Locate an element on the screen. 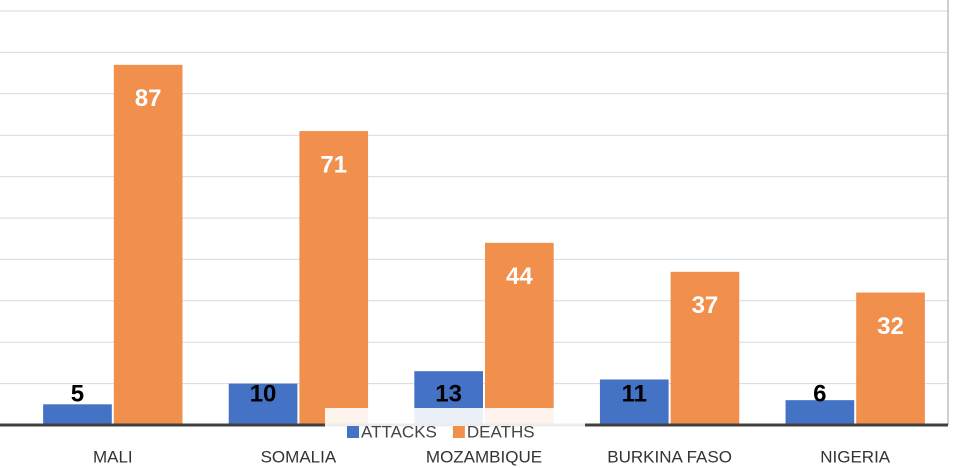  value-label: 10 is located at coordinates (263, 393).